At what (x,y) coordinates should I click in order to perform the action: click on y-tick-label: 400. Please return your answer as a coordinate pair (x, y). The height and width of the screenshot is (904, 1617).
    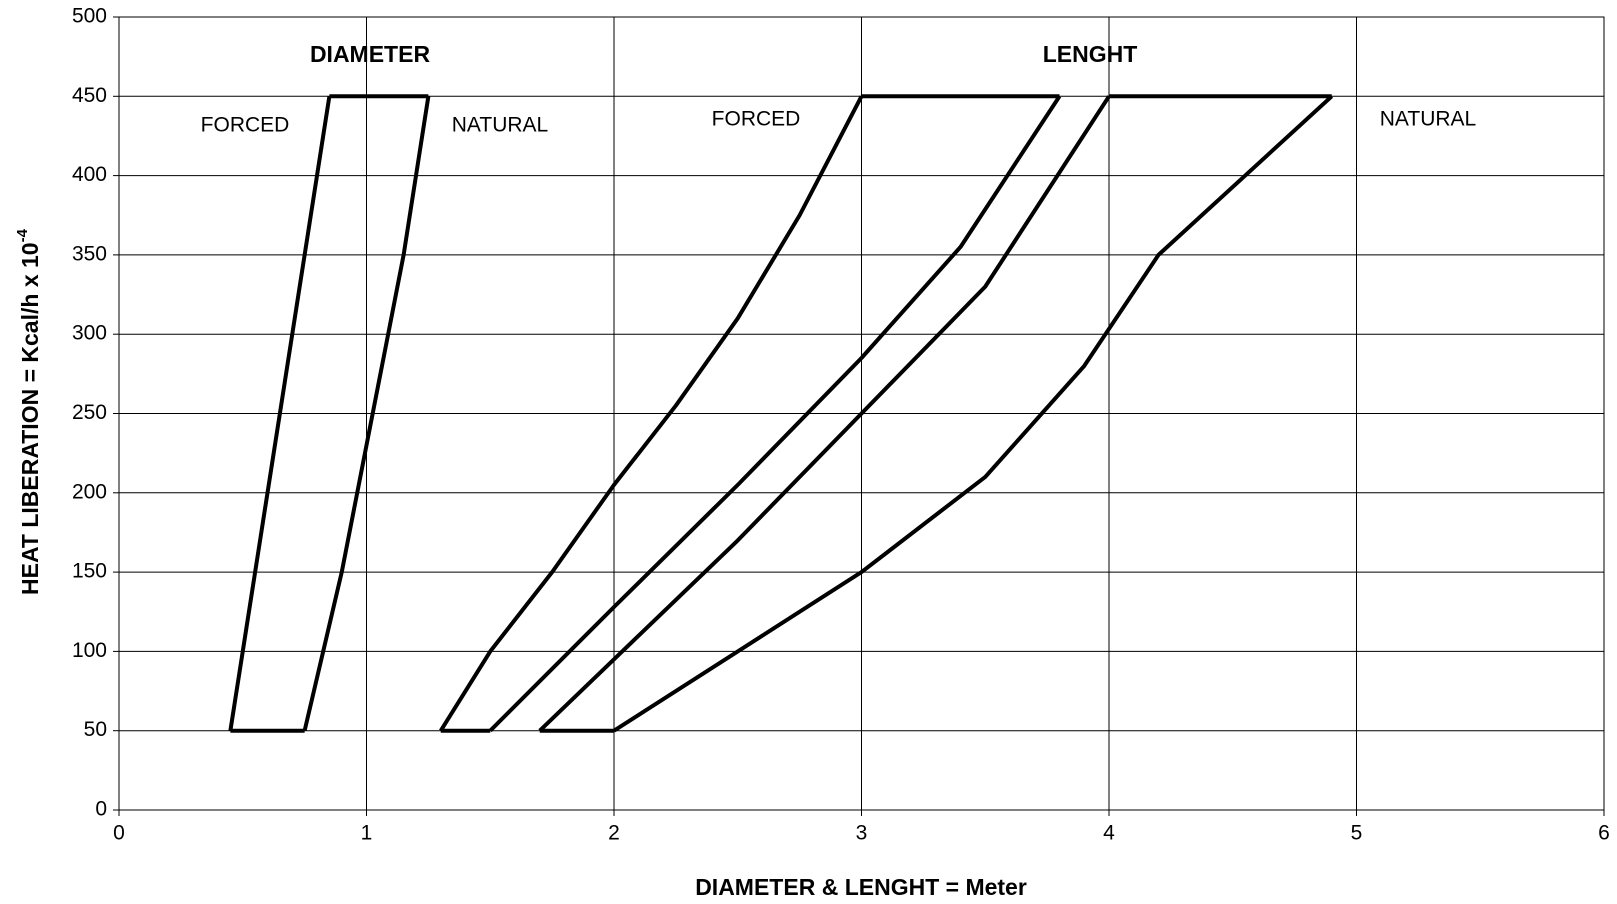
    Looking at the image, I should click on (89, 174).